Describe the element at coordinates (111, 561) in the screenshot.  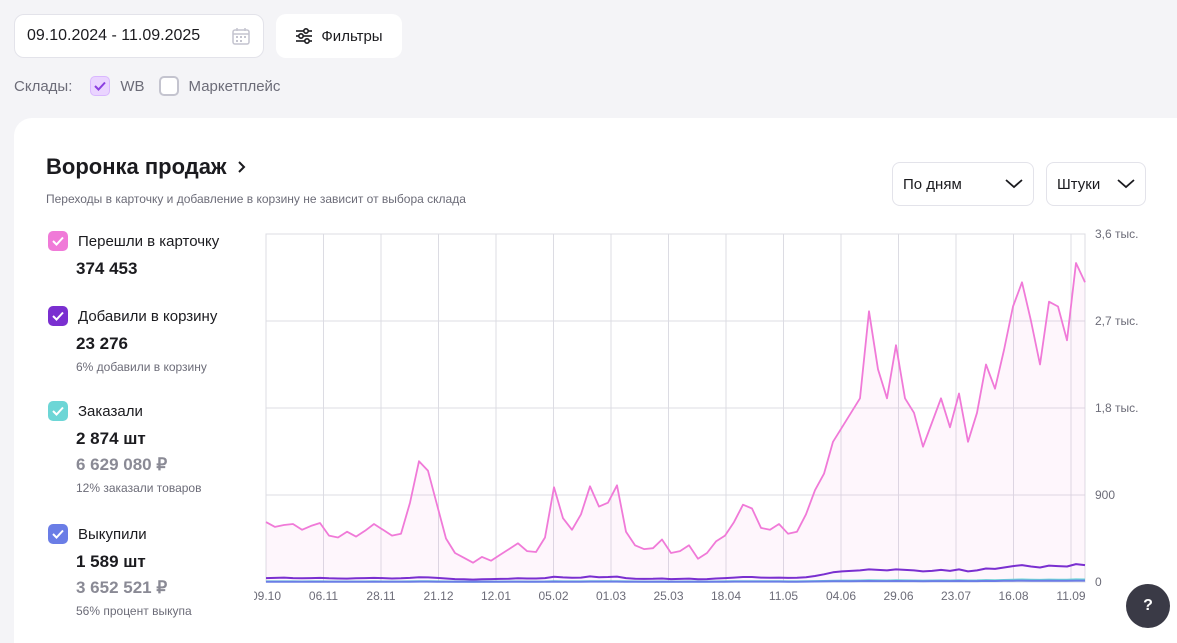
I see `legend-value: 1 589 шт` at that location.